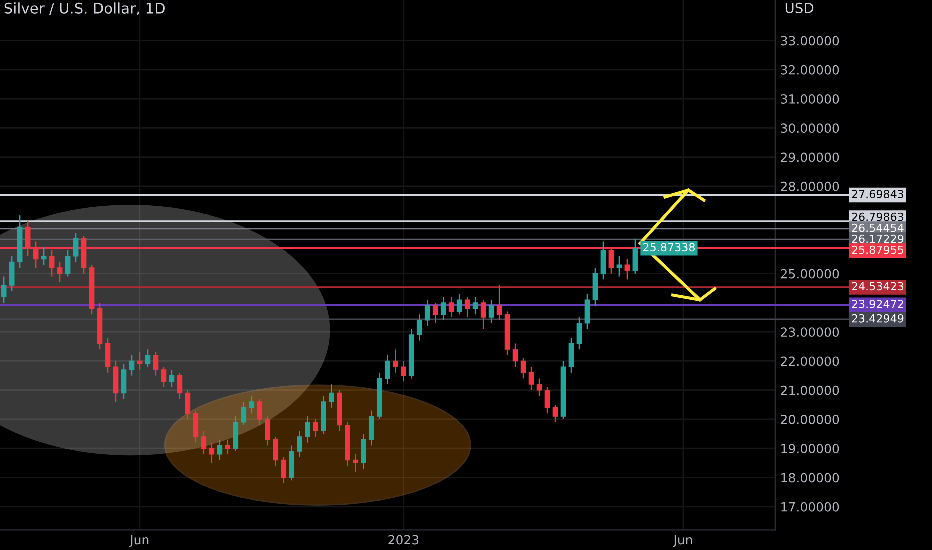  Describe the element at coordinates (878, 194) in the screenshot. I see `ref-line-label: 27.69843` at that location.